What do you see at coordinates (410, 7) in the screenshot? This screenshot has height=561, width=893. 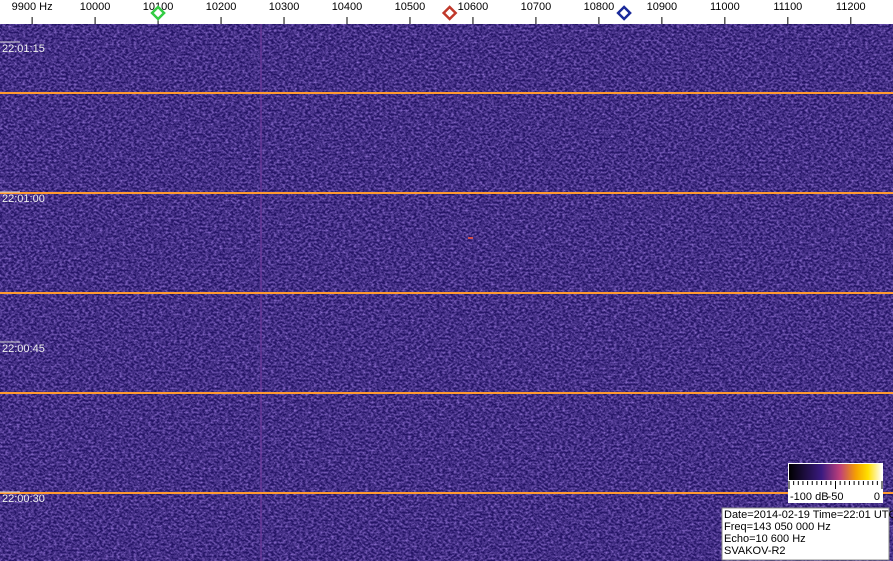 I see `x-tick-label: 10500` at bounding box center [410, 7].